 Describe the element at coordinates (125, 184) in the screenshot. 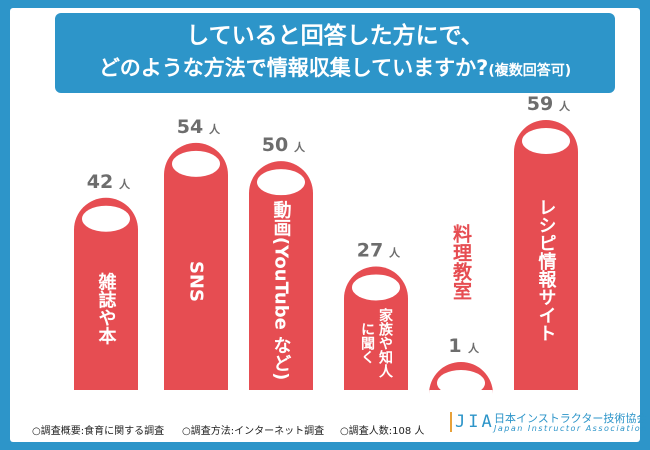

I see `value-unit-0: 人` at that location.